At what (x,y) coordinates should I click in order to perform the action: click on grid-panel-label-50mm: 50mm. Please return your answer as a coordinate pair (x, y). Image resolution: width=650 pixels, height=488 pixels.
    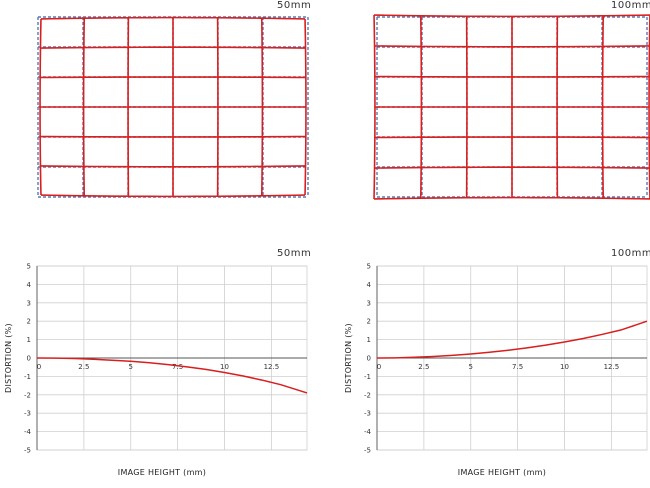
    Looking at the image, I should click on (294, 5).